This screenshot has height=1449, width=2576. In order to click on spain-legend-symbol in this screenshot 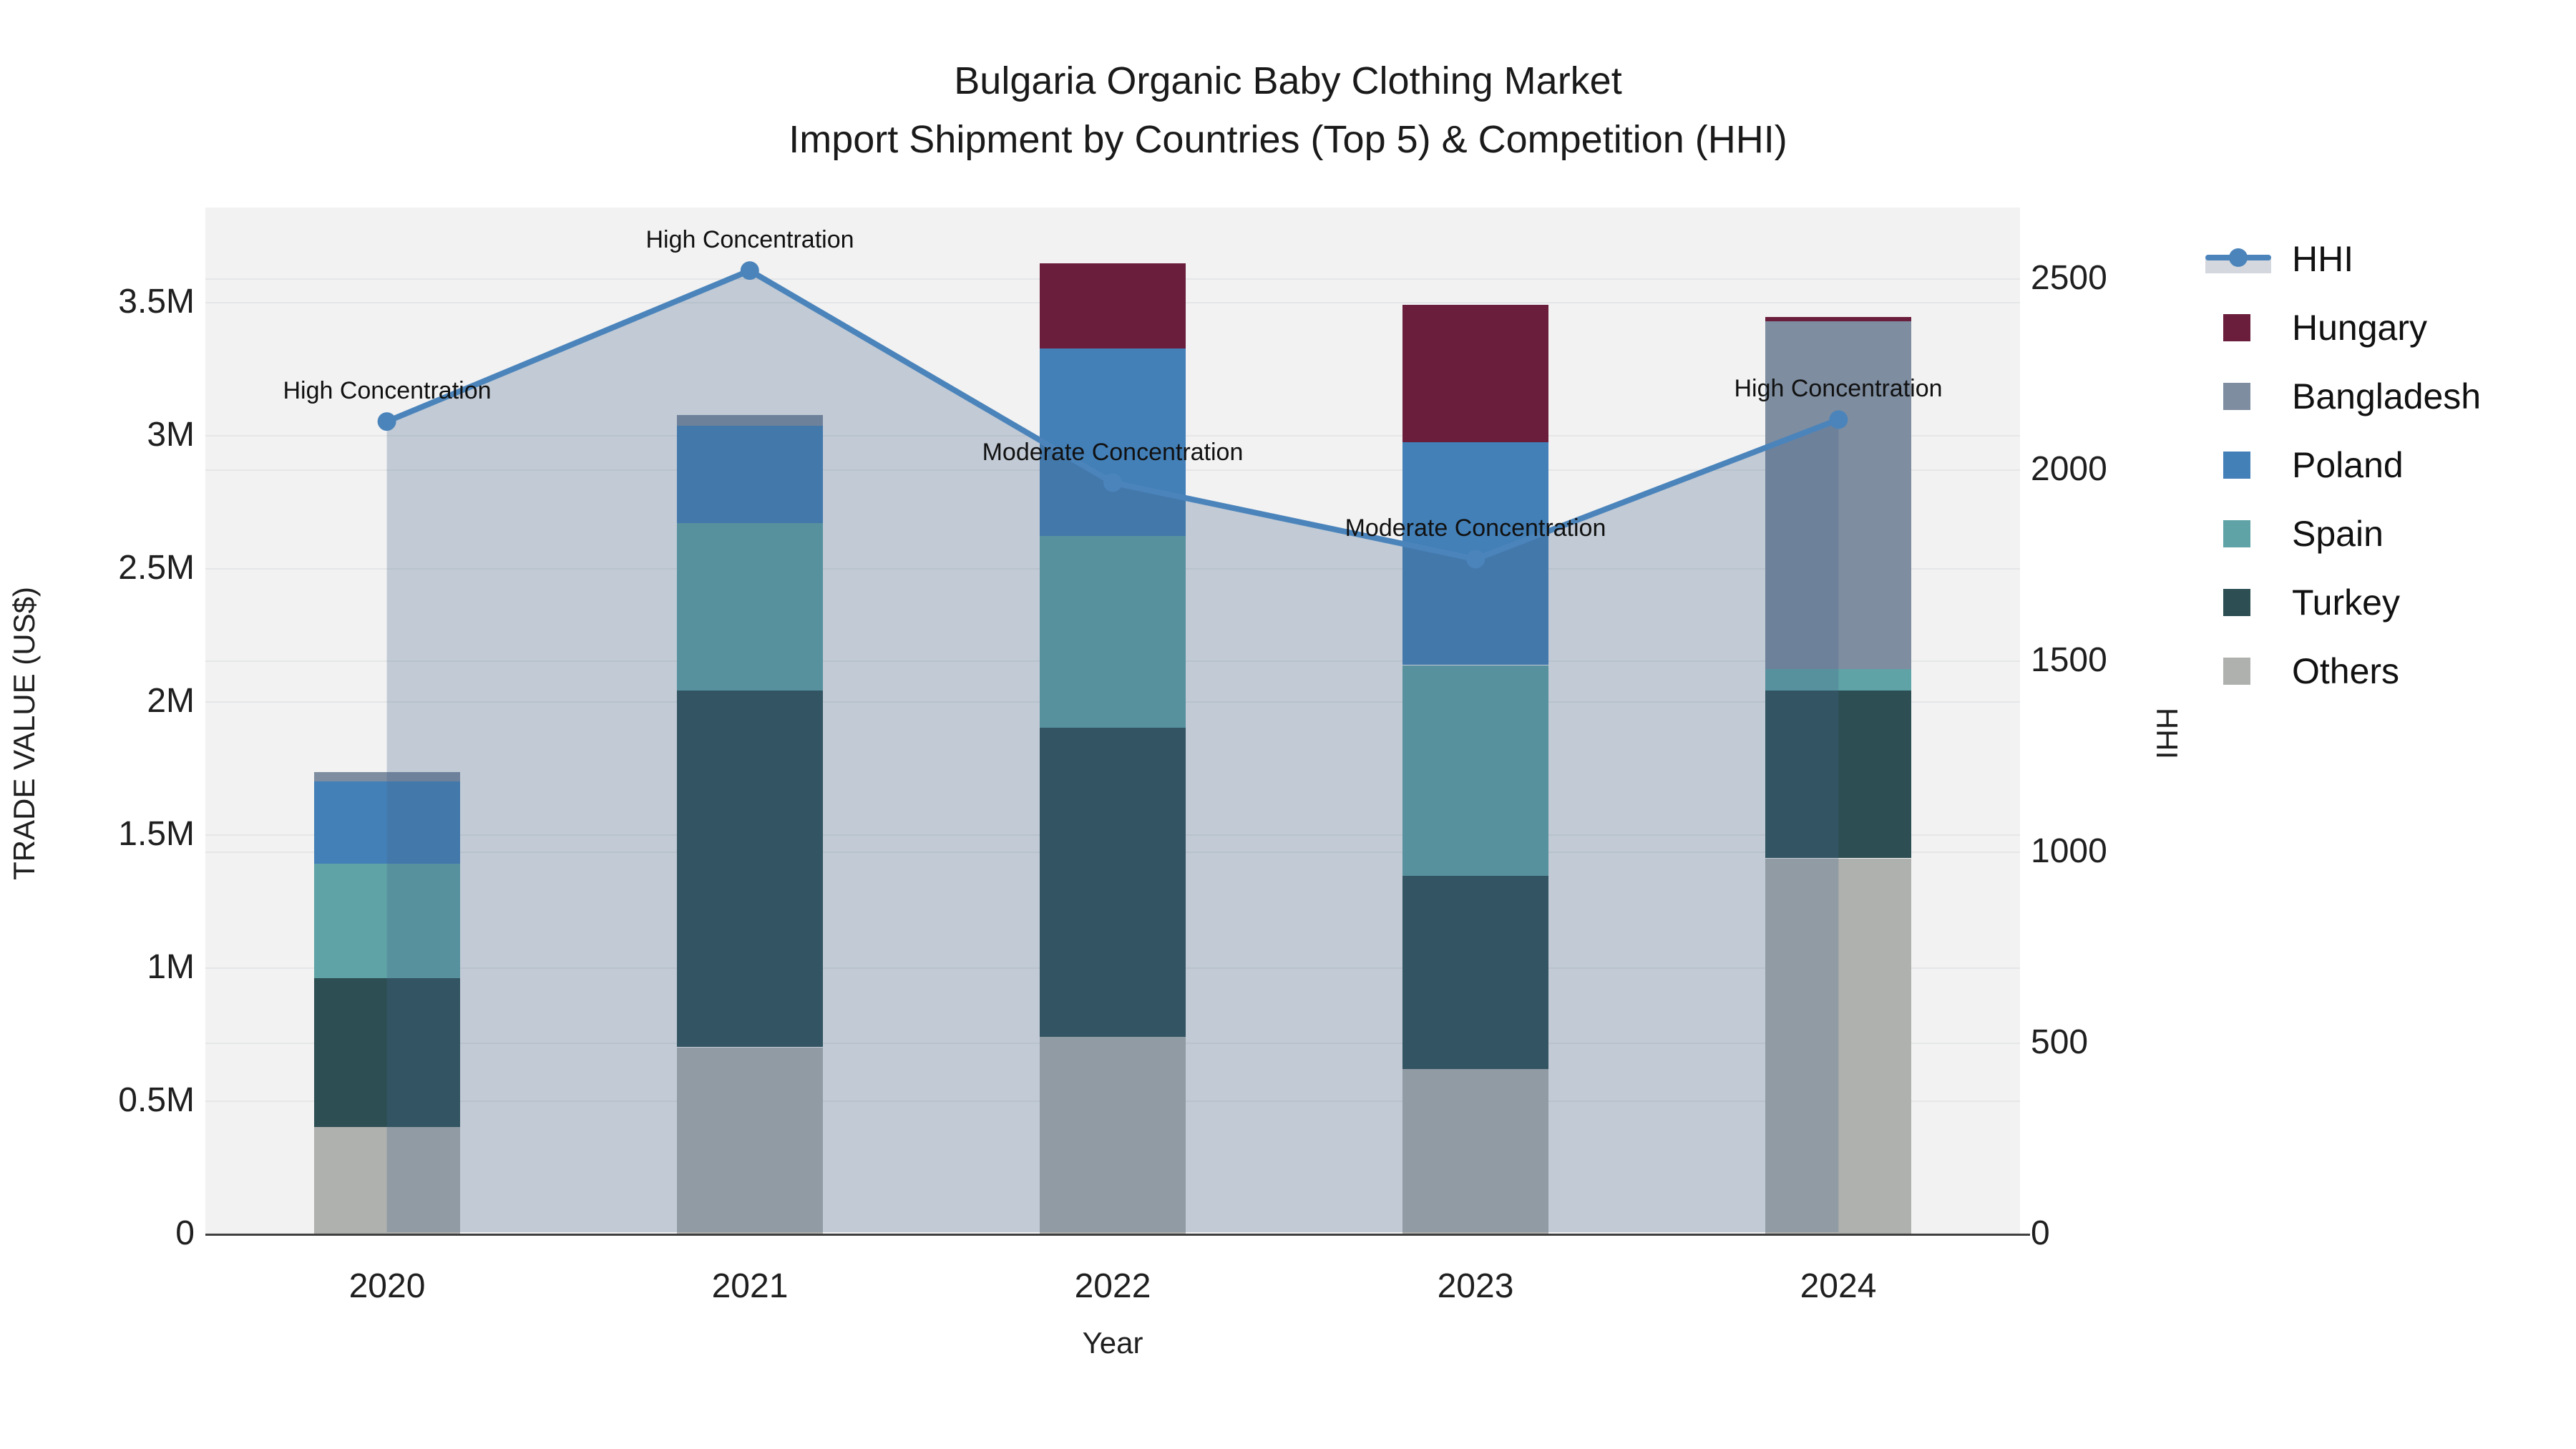, I will do `click(2241, 533)`.